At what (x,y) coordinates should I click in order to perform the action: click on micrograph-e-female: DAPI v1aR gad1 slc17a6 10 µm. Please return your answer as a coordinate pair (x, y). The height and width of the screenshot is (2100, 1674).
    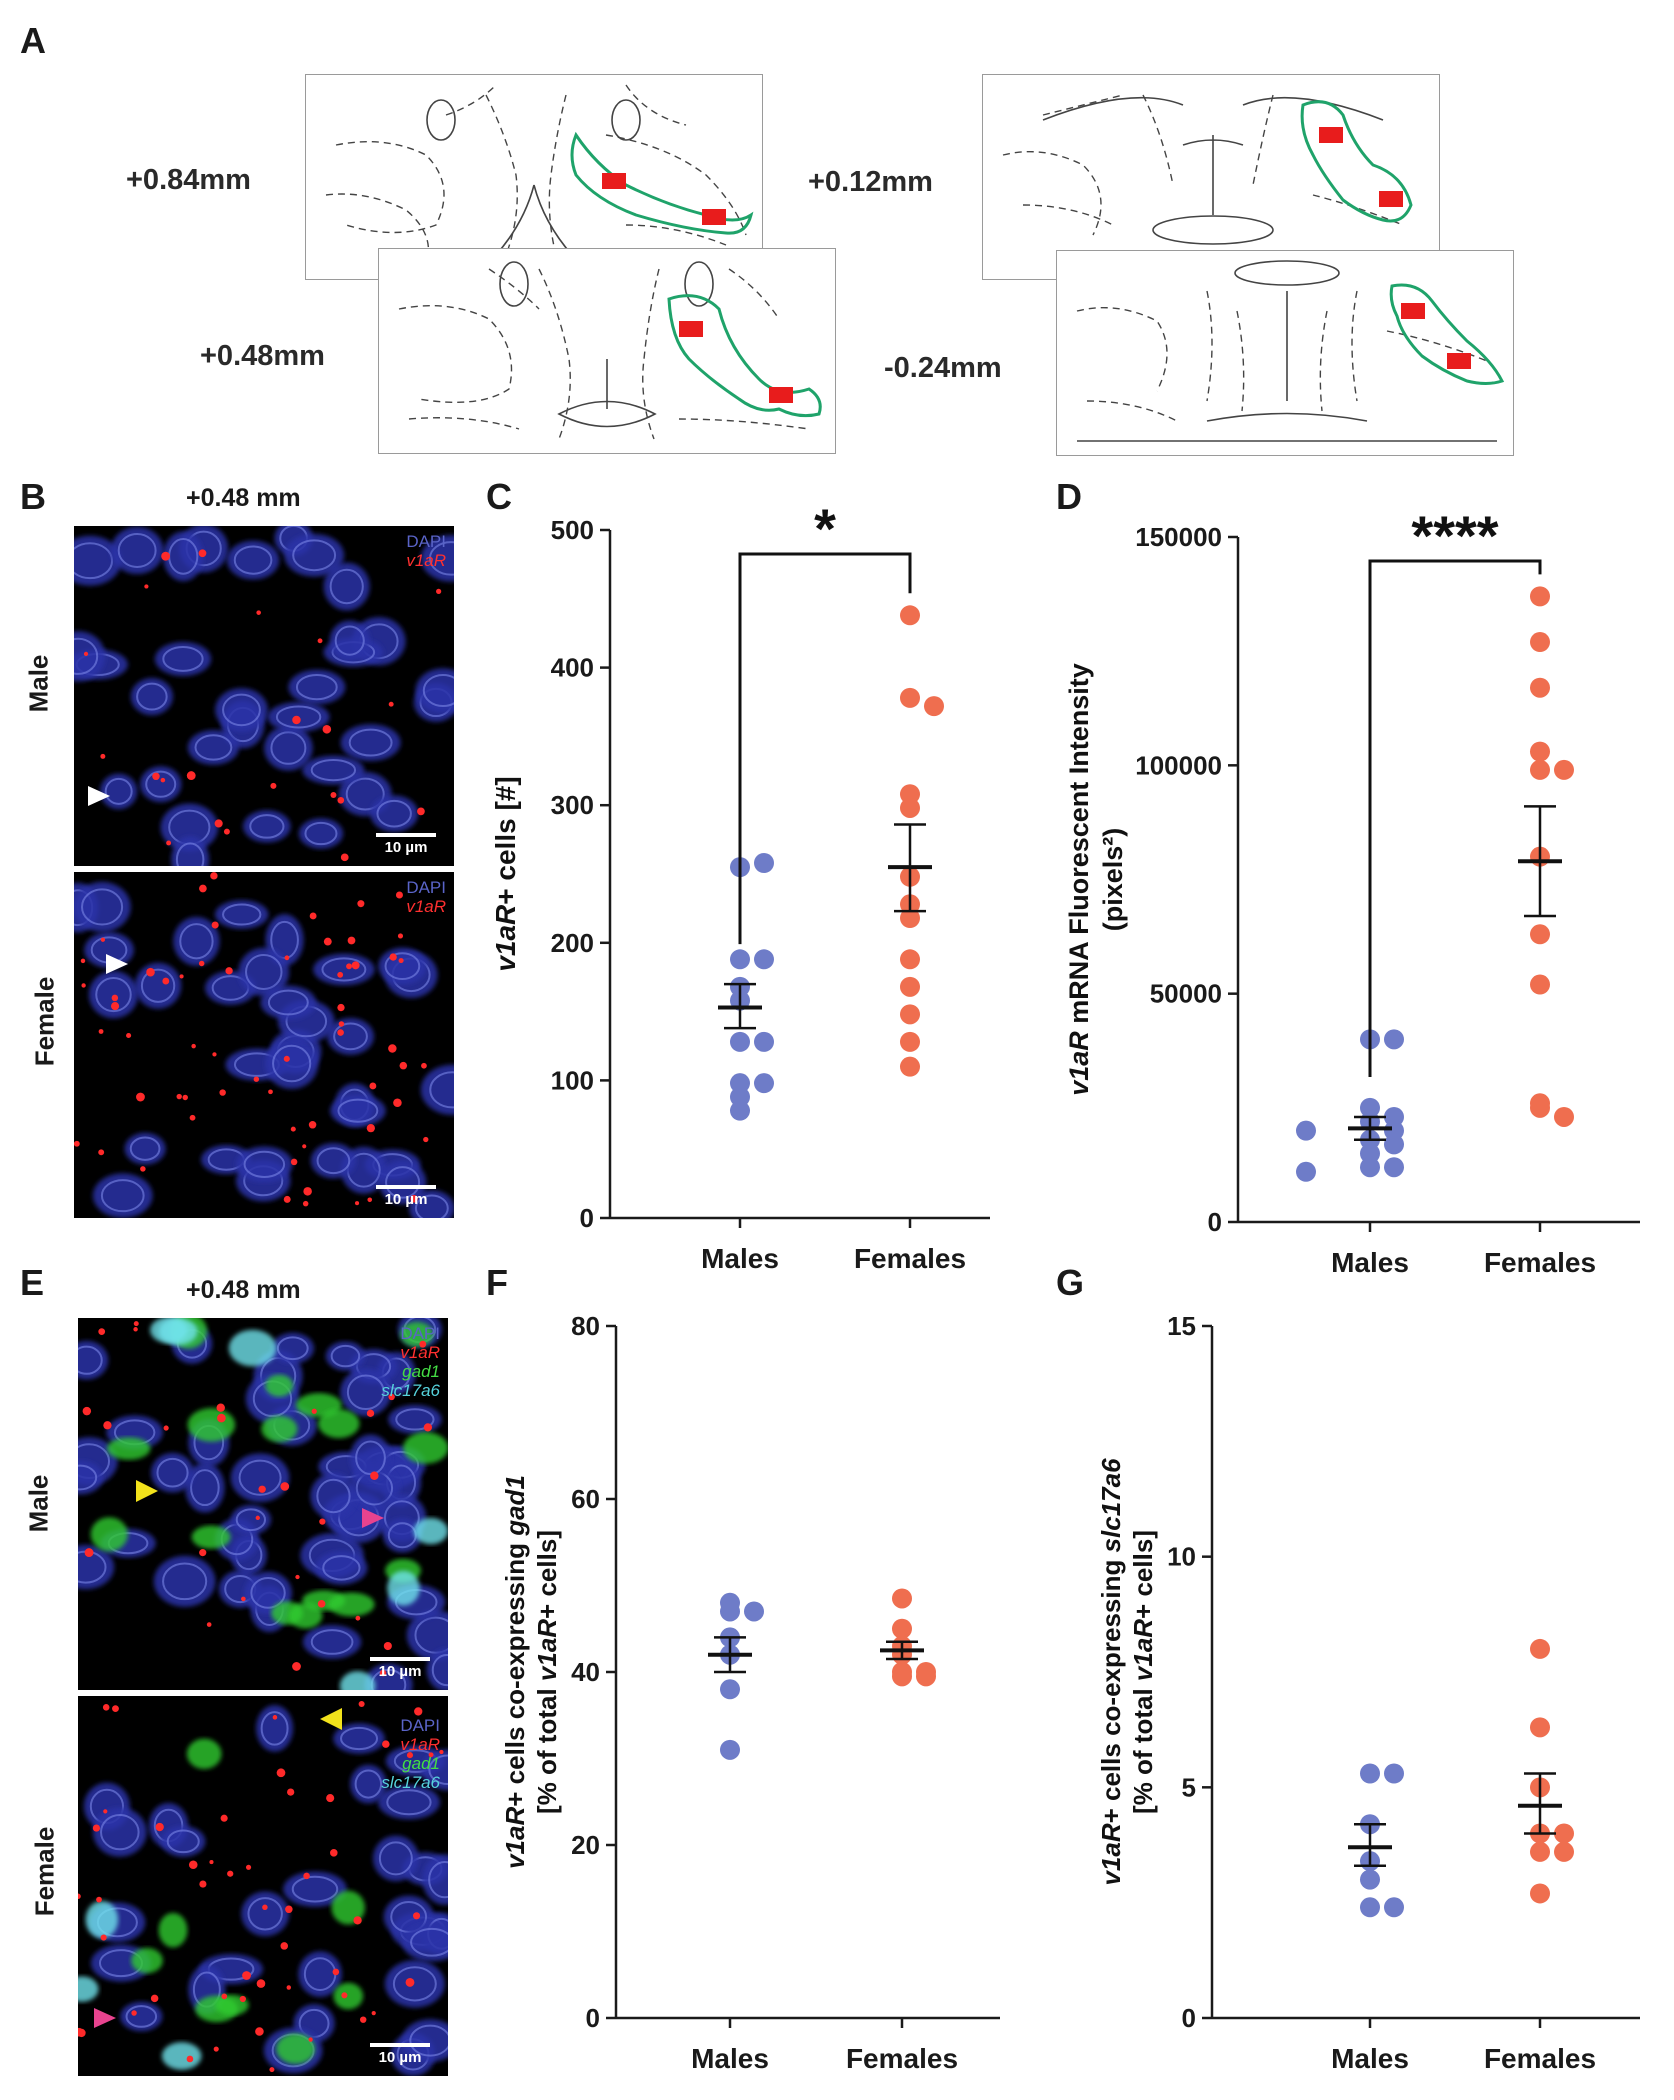
    Looking at the image, I should click on (263, 1886).